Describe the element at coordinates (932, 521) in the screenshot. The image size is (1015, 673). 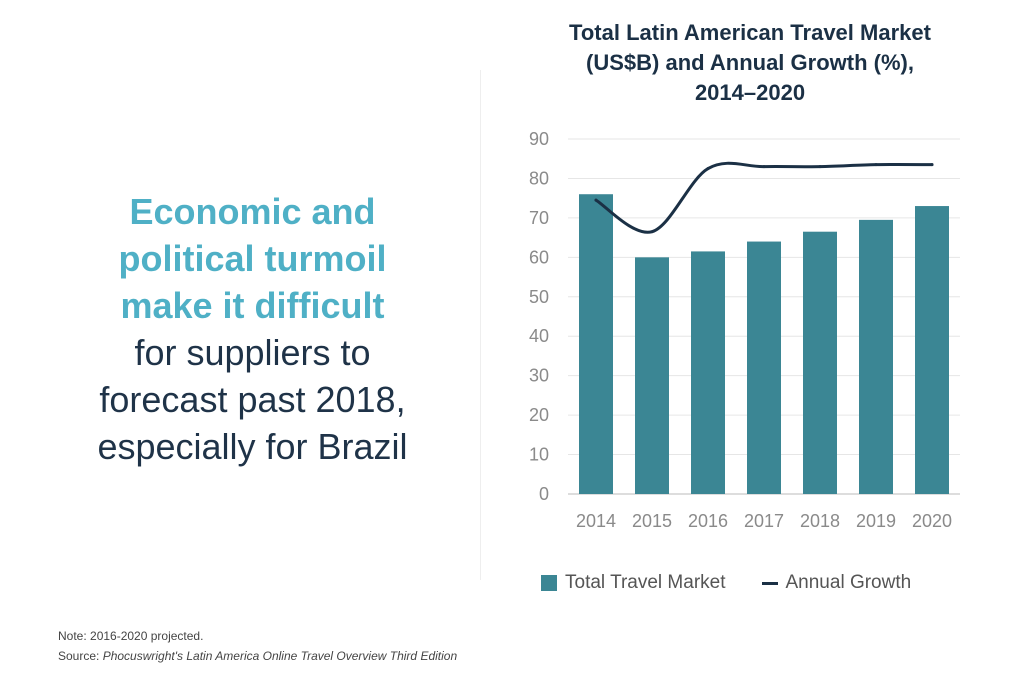
I see `x-tick-label: 2020` at that location.